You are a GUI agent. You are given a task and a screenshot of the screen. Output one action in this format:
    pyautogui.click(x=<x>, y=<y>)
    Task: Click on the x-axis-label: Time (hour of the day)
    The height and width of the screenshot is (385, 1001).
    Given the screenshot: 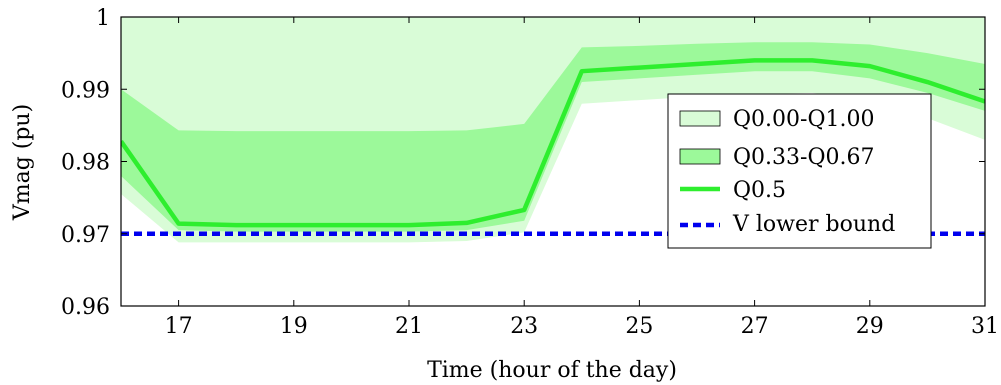 What is the action you would take?
    pyautogui.click(x=552, y=370)
    